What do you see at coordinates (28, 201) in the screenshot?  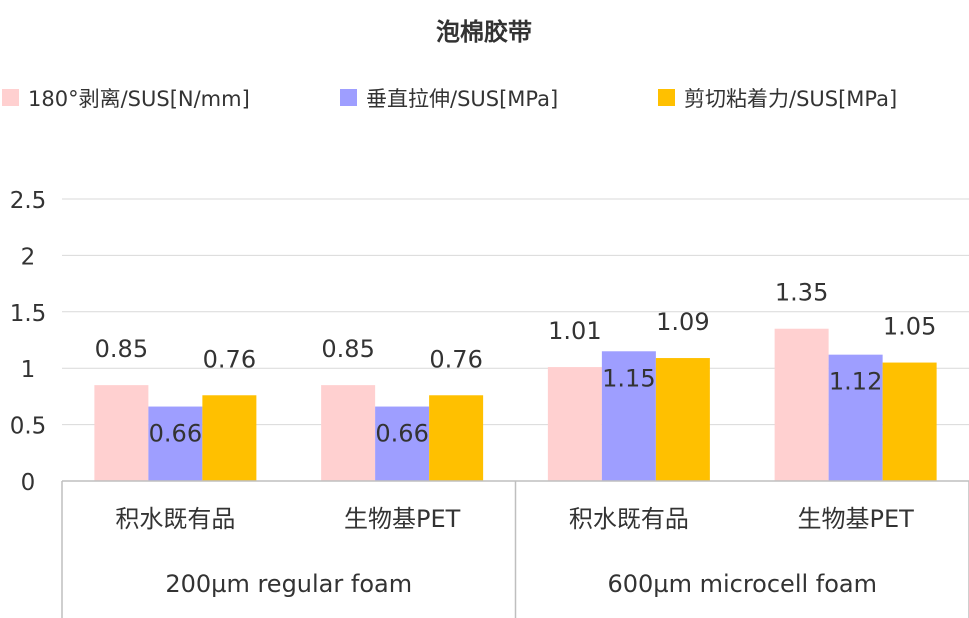 I see `y-tick-label: 2.5` at bounding box center [28, 201].